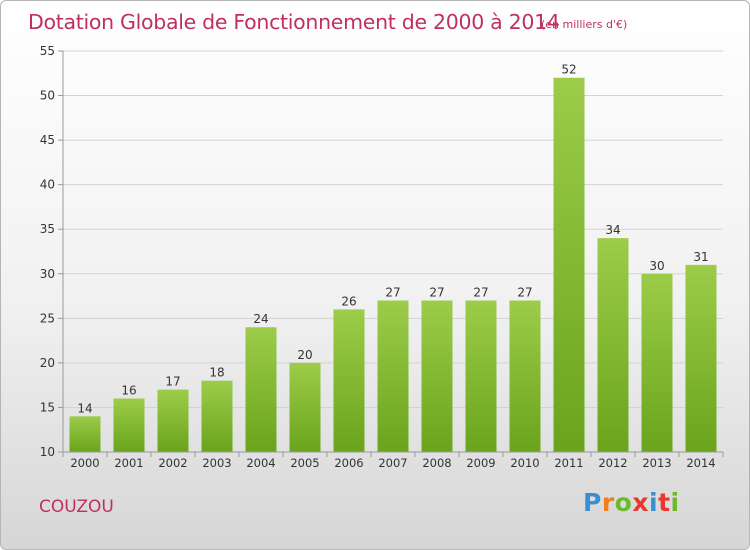 The height and width of the screenshot is (550, 750). What do you see at coordinates (216, 463) in the screenshot?
I see `x-tick-label: 2003` at bounding box center [216, 463].